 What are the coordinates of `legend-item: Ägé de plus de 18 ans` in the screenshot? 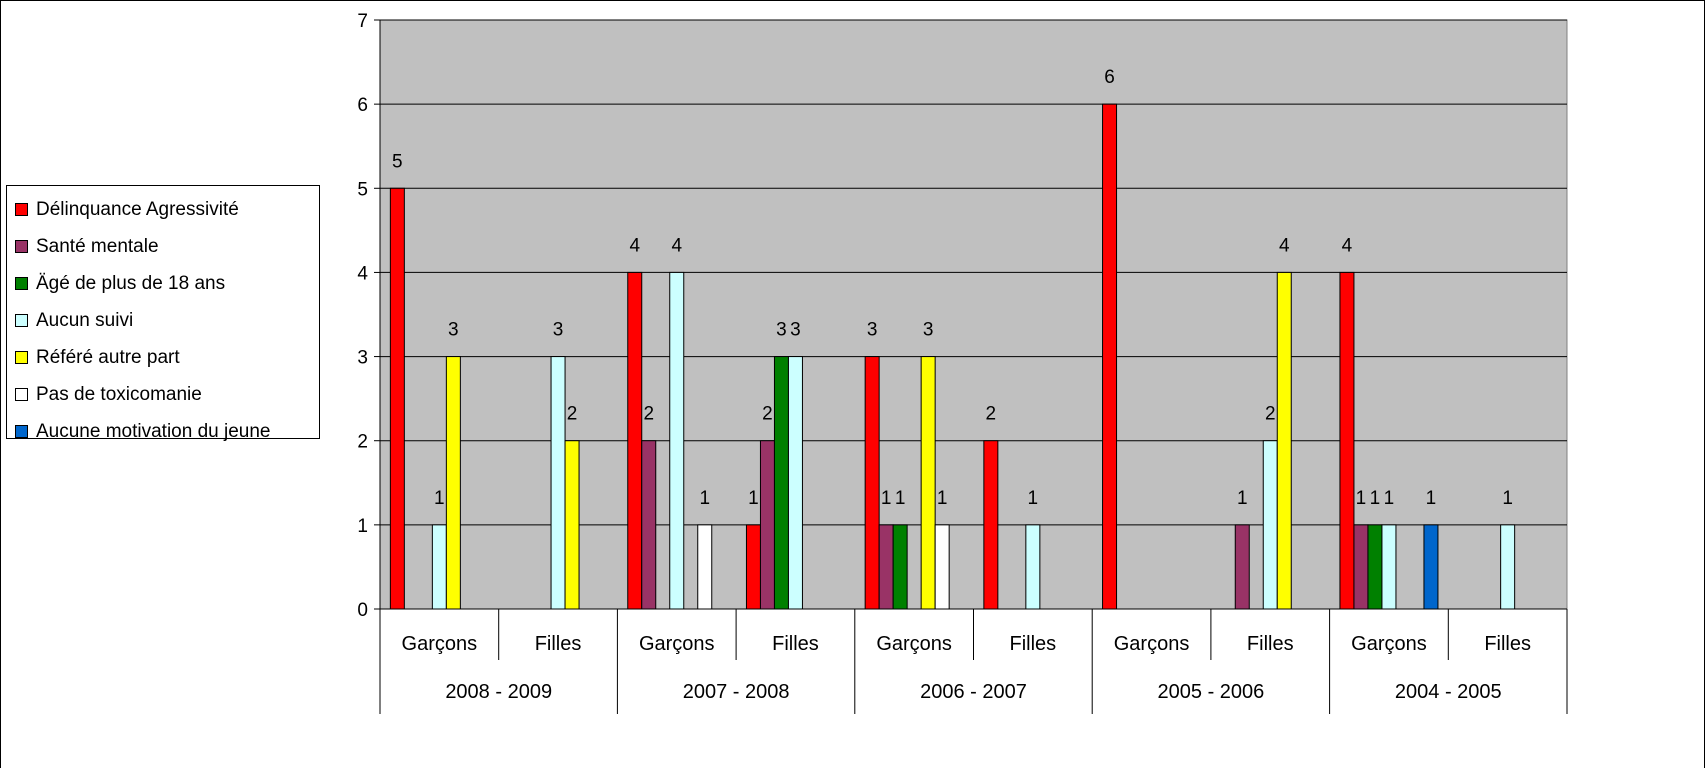 It's located at (163, 283).